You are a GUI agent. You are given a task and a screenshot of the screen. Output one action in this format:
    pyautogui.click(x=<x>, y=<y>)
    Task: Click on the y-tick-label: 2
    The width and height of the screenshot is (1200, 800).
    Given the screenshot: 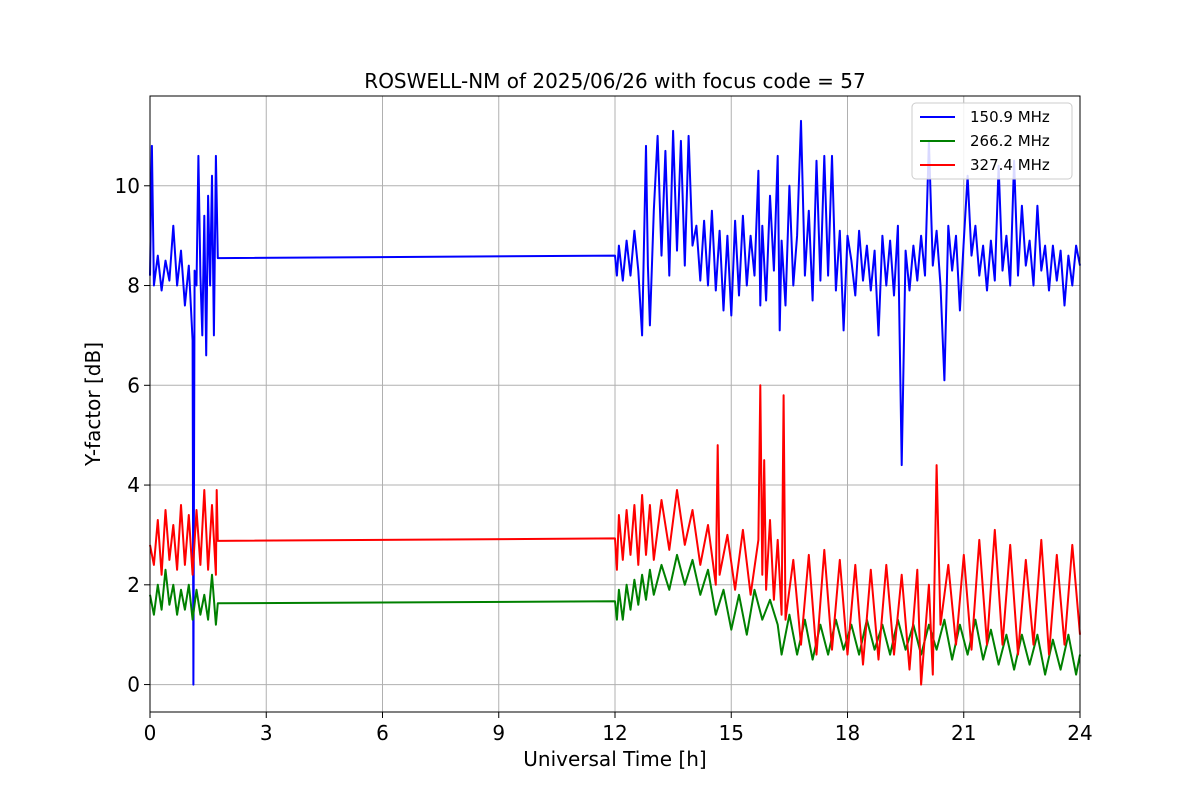 What is the action you would take?
    pyautogui.click(x=133, y=585)
    